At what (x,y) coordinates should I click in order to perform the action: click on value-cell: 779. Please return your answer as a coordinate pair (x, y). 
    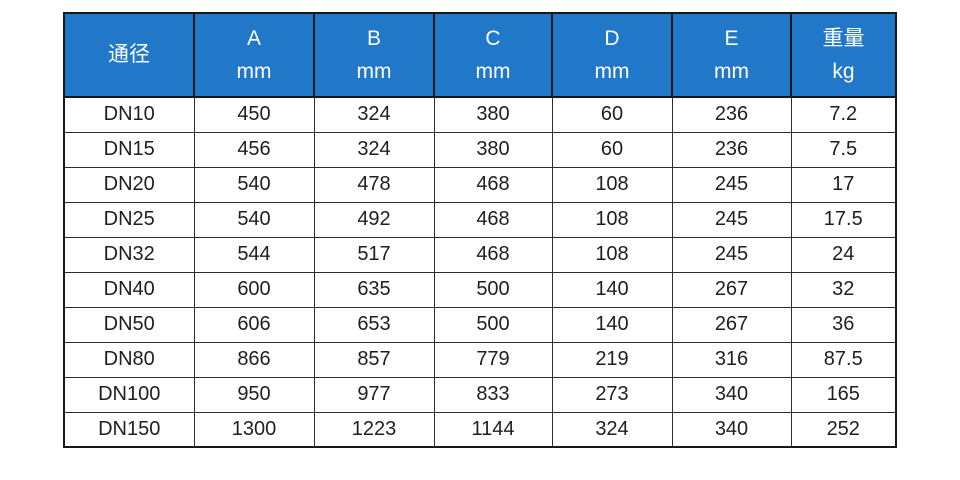
    Looking at the image, I should click on (493, 359).